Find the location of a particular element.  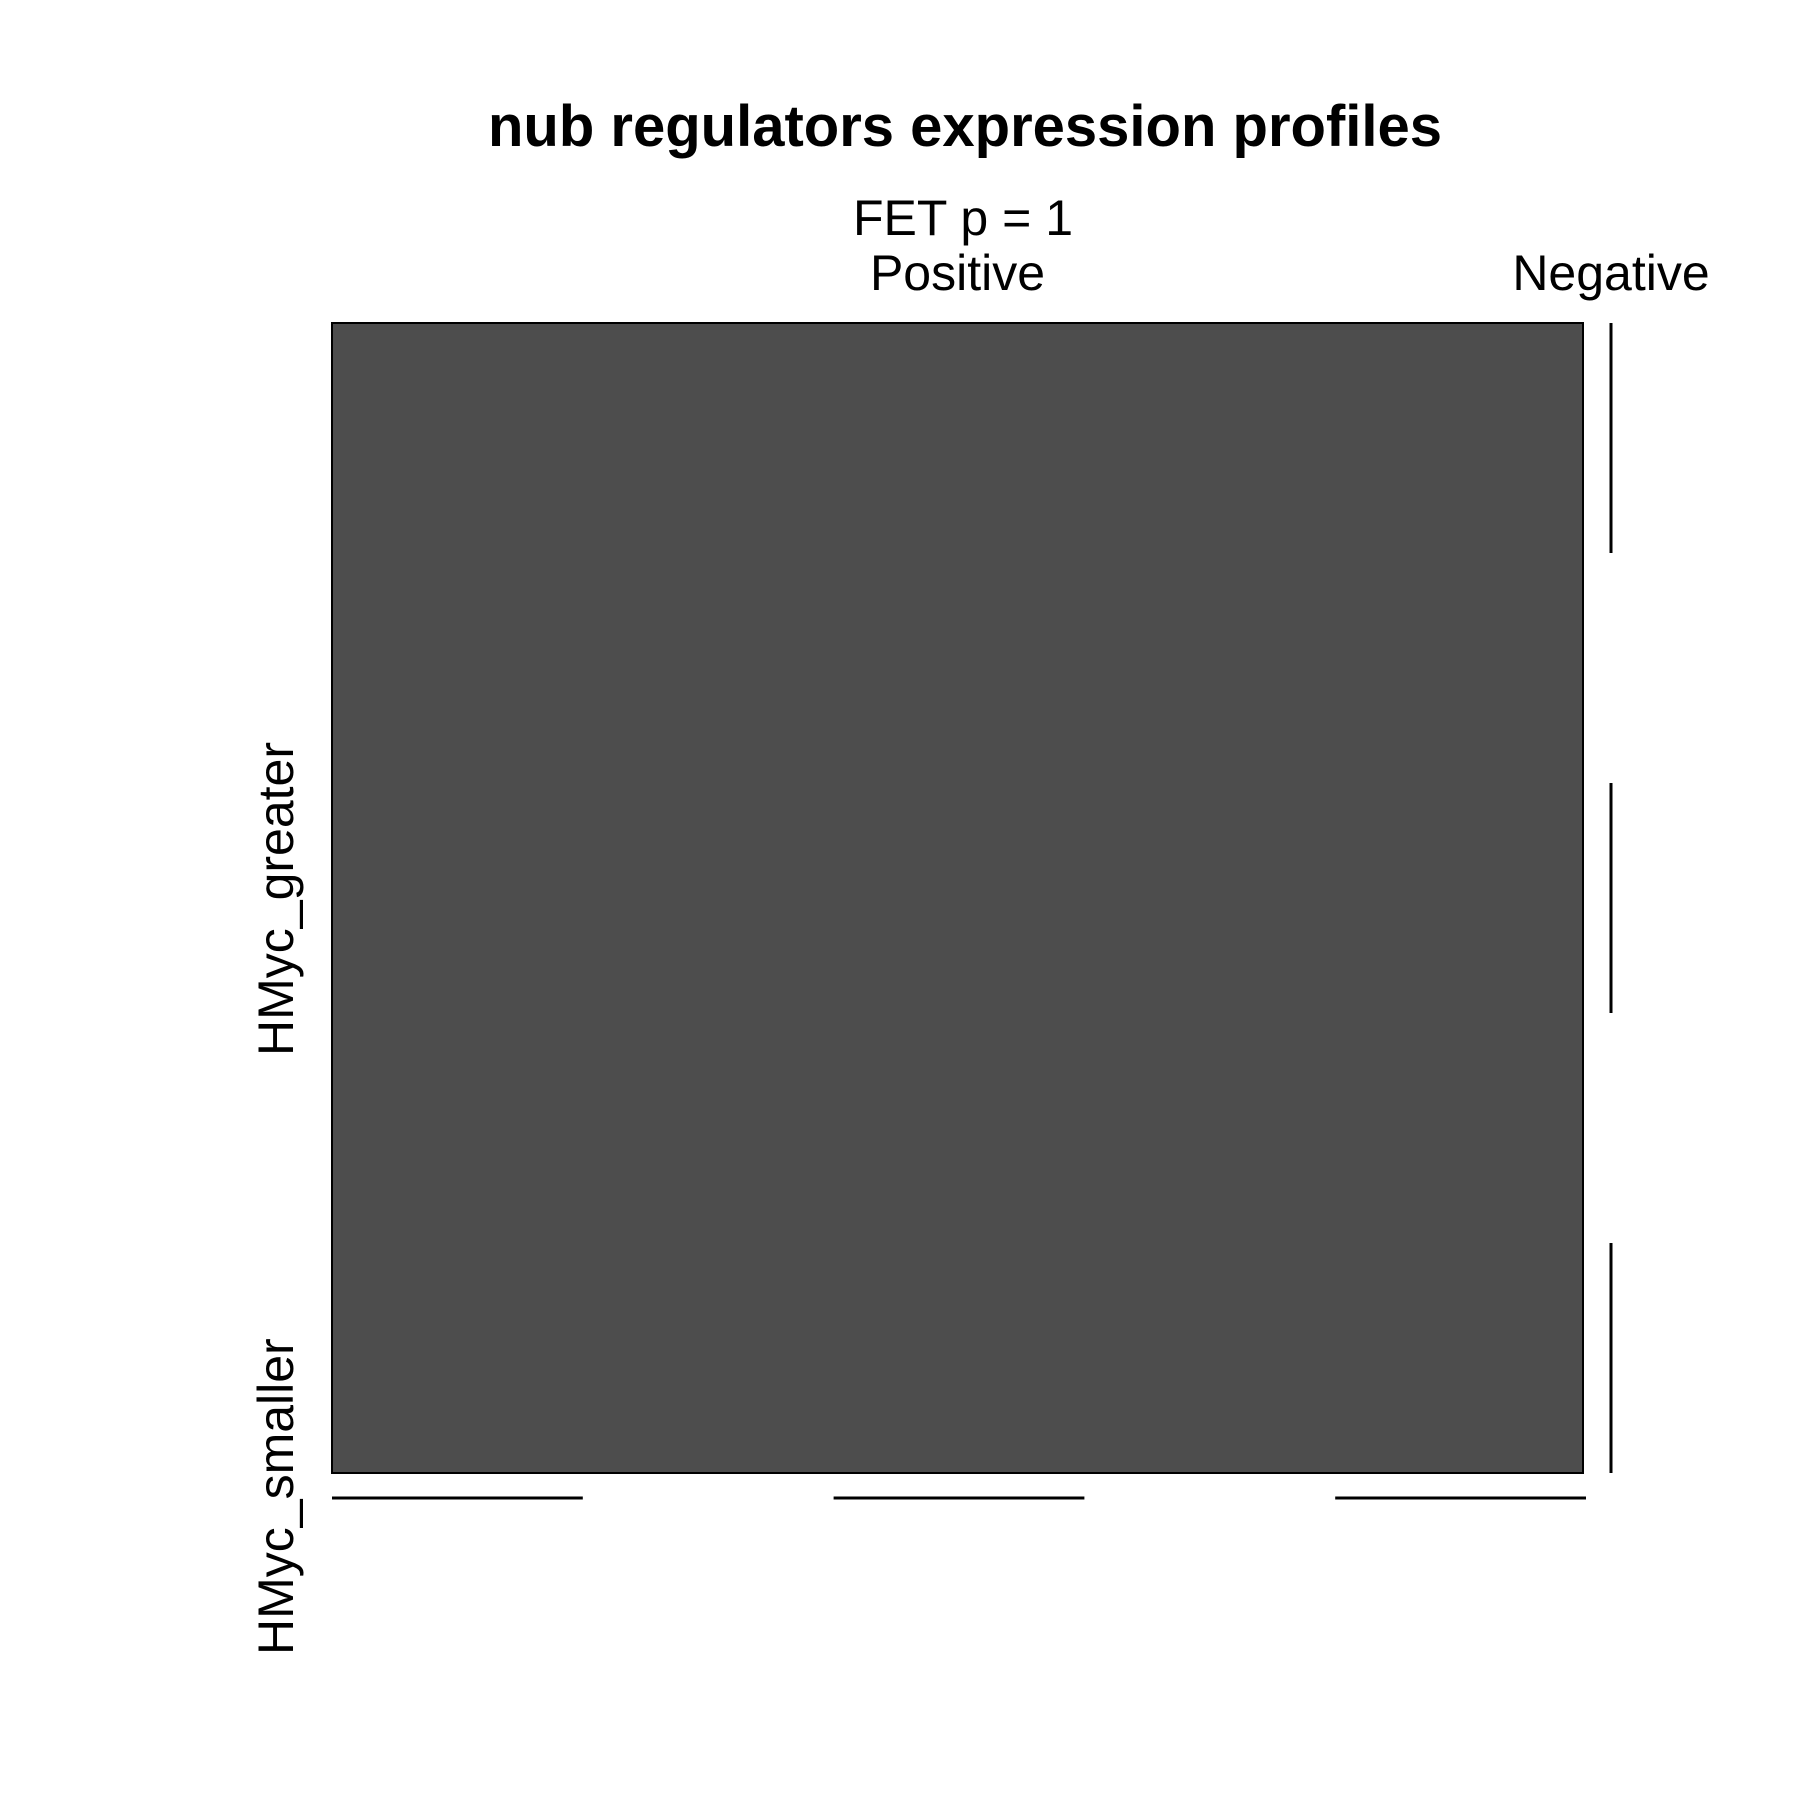

x-category-label-positive: Positive is located at coordinates (957, 273).